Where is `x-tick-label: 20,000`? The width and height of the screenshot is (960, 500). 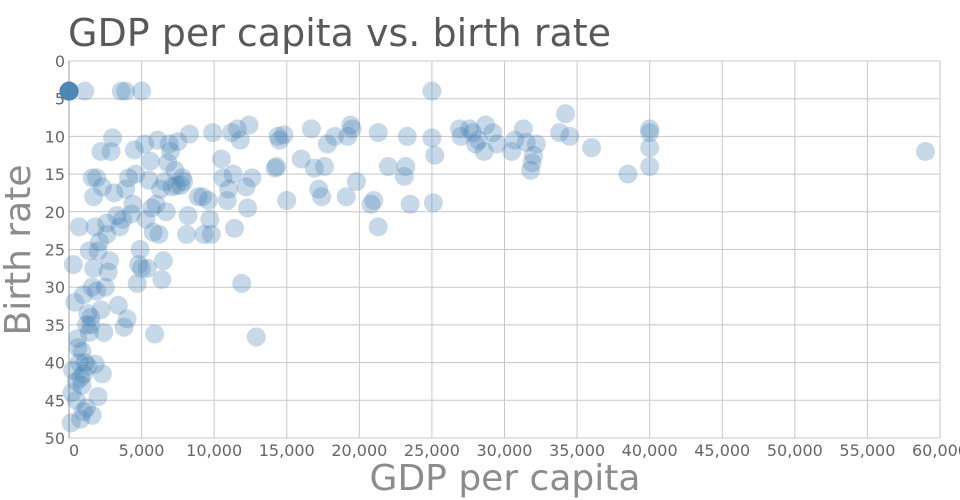
x-tick-label: 20,000 is located at coordinates (359, 450).